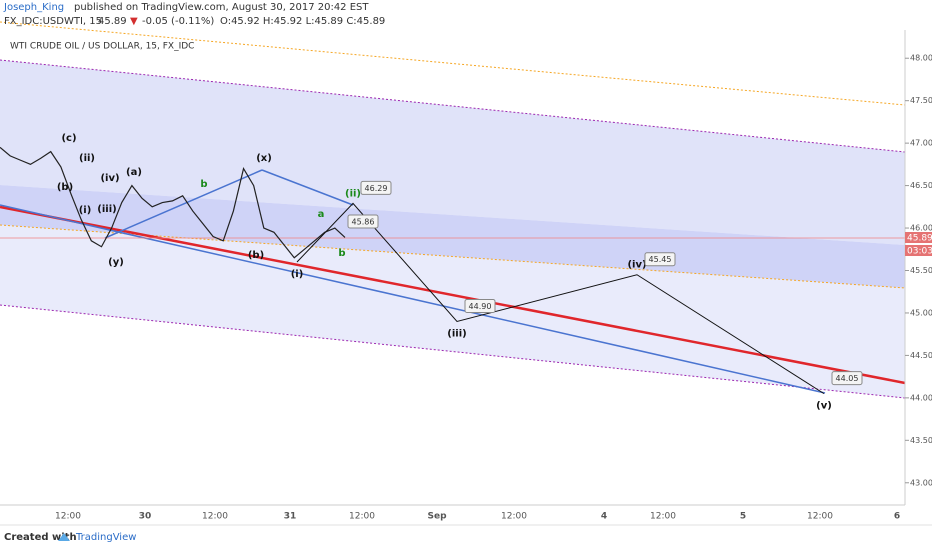  Describe the element at coordinates (921, 58) in the screenshot. I see `y-tick-label: 48.00` at that location.